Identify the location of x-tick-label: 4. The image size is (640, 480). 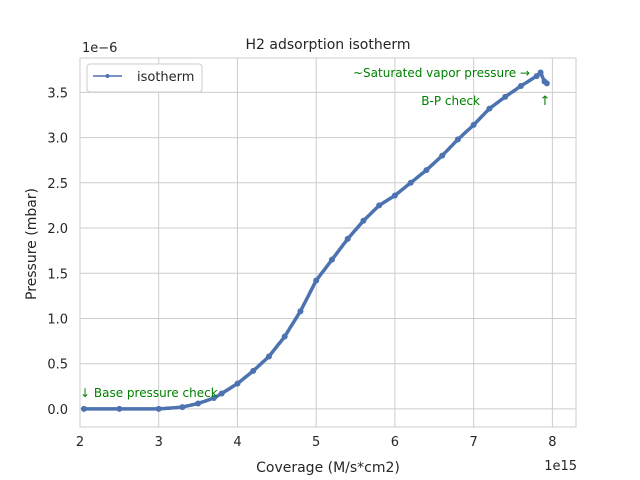
(237, 442).